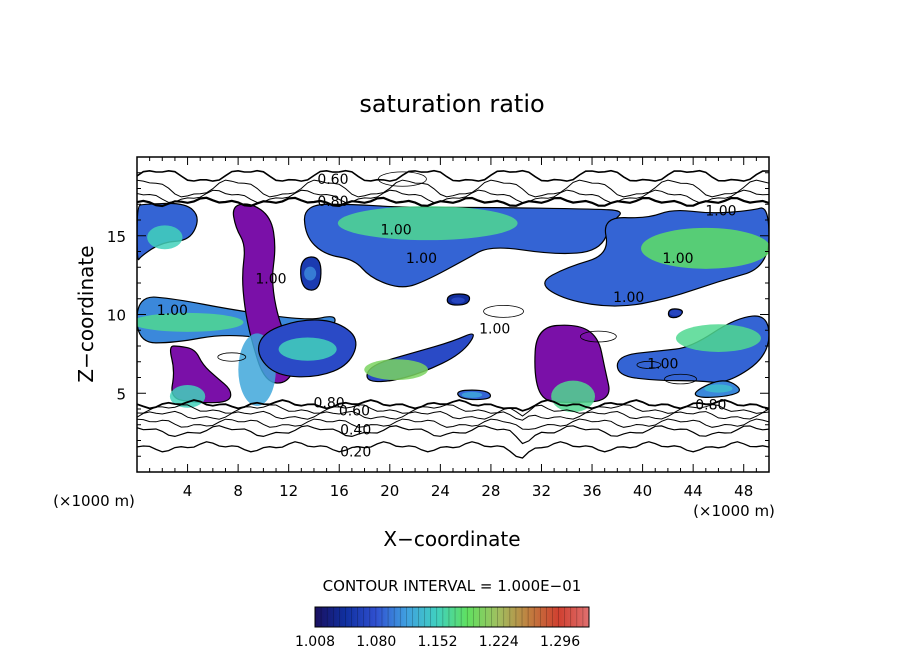  I want to click on colorbar-tick-label: 1.008, so click(315, 642).